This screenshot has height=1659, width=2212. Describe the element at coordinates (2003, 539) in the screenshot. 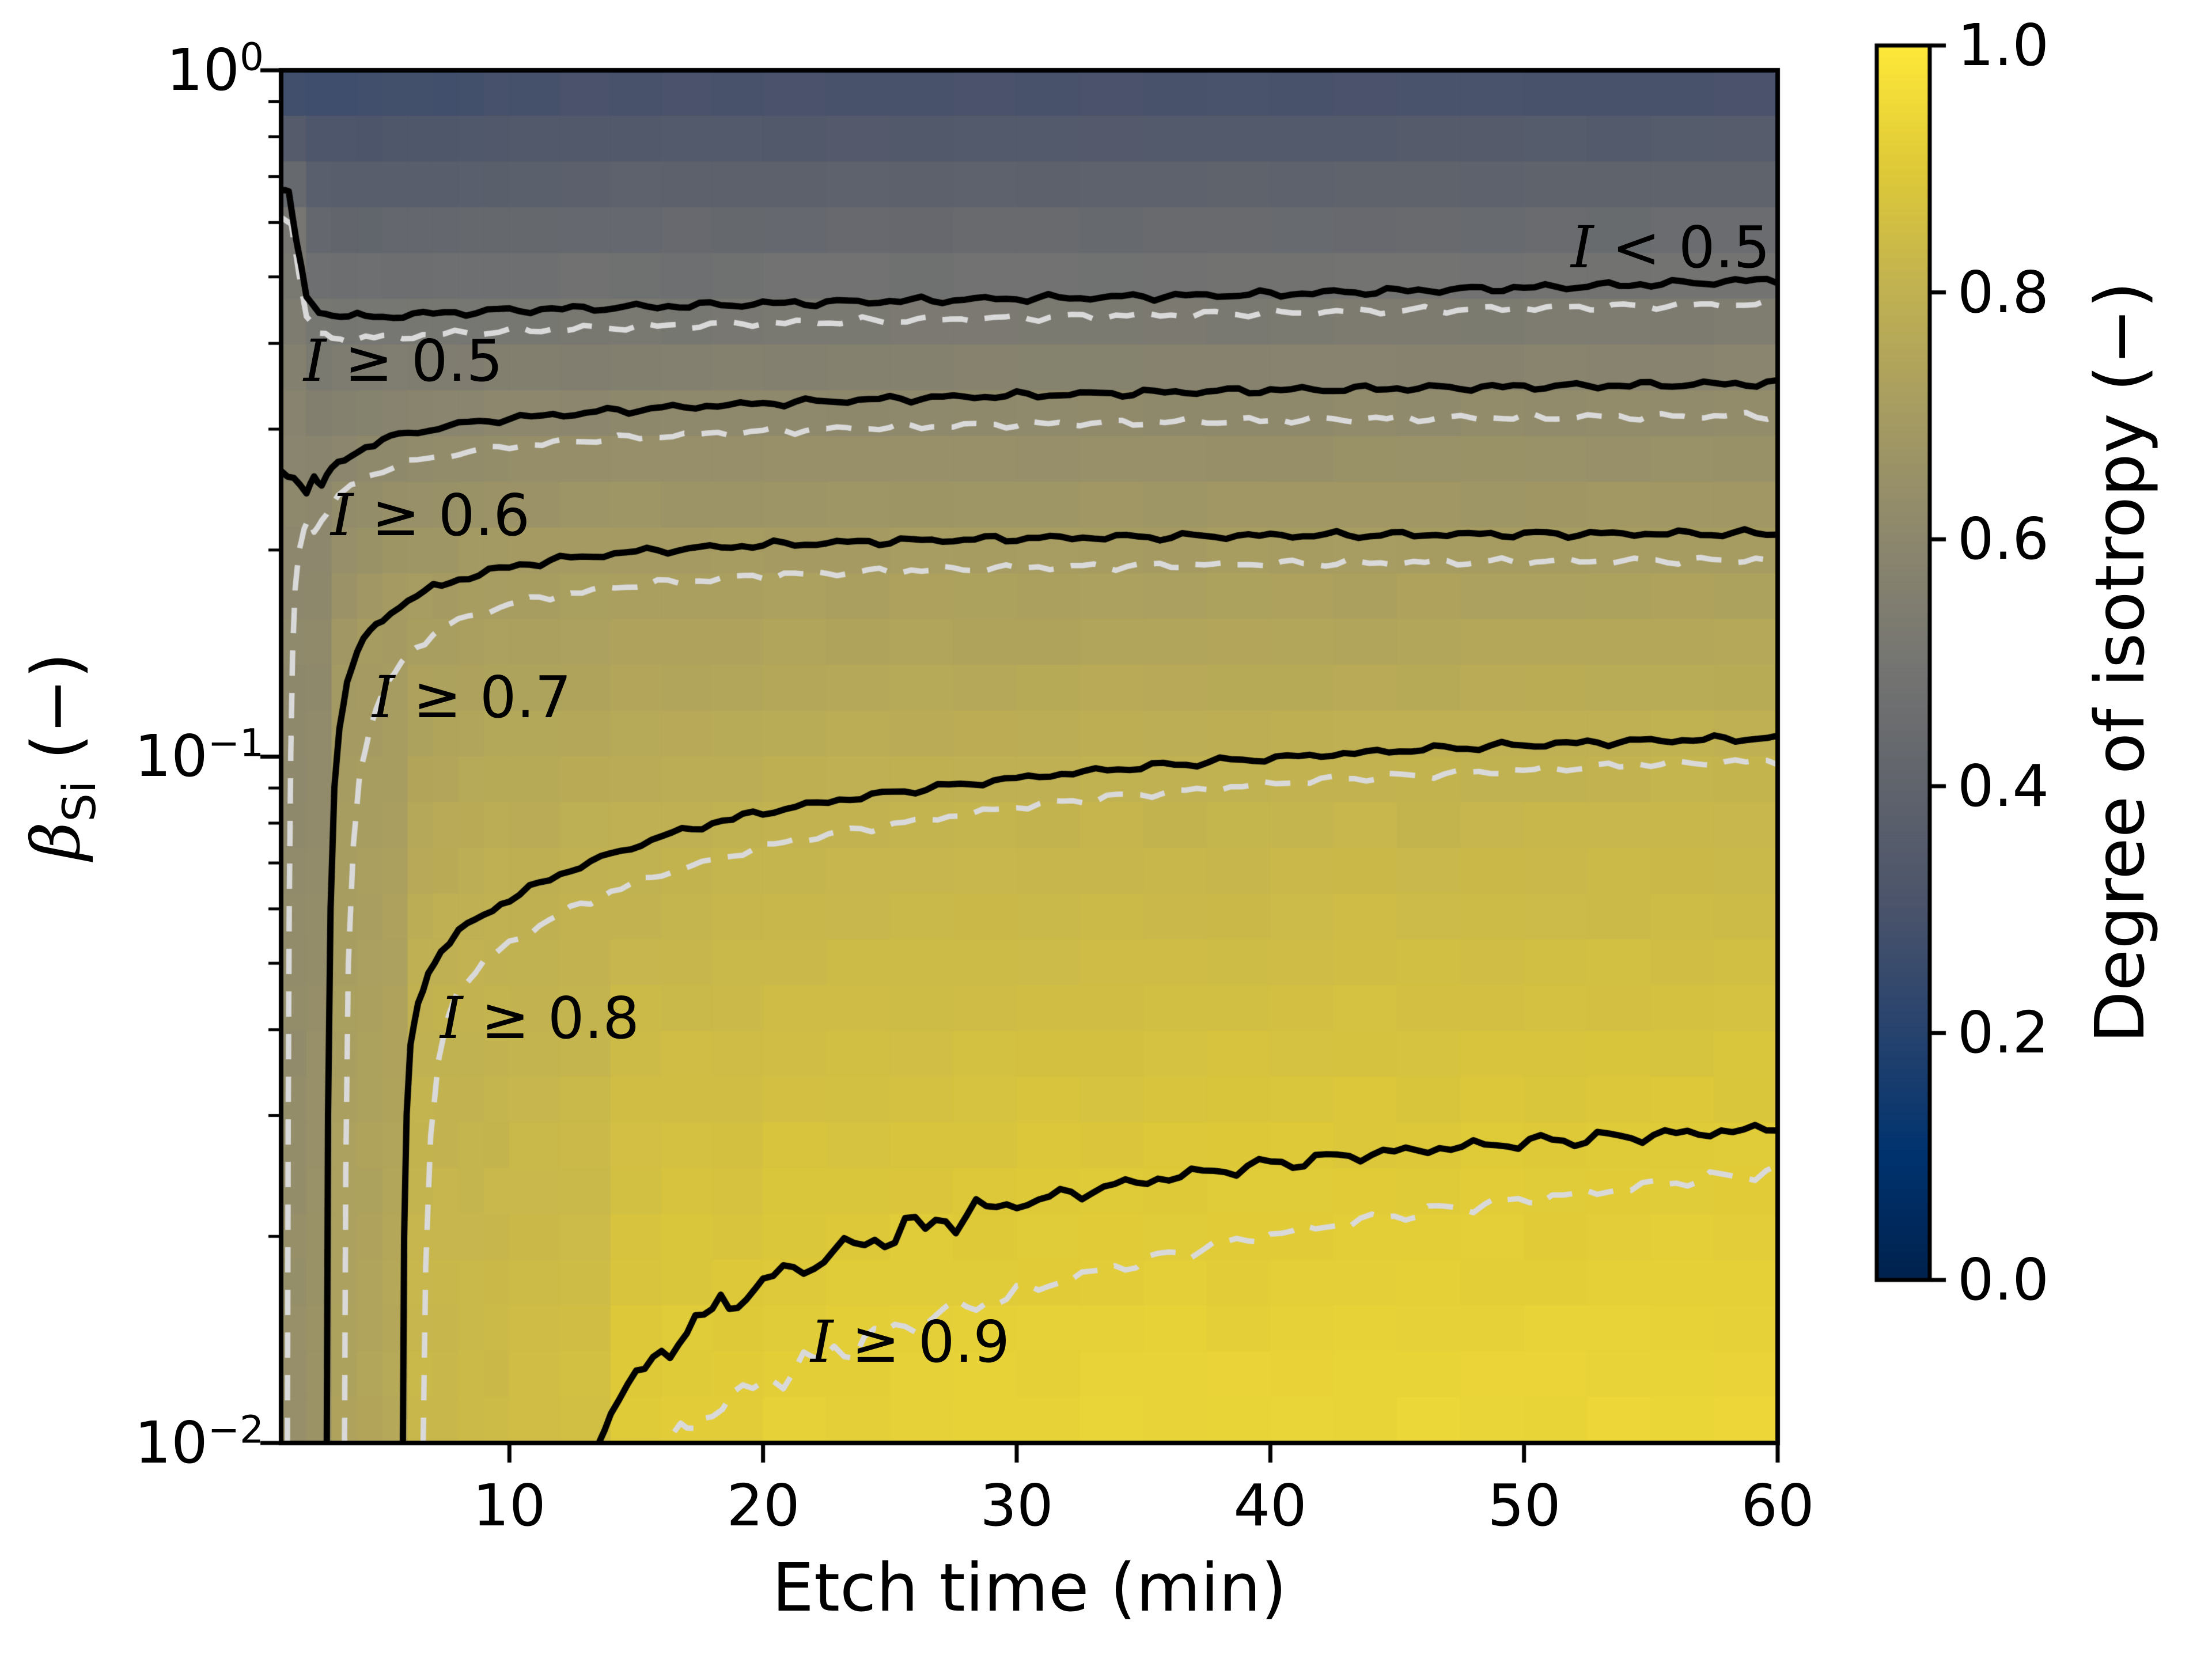

I see `colorbar-tick-0.6: 0.6` at that location.